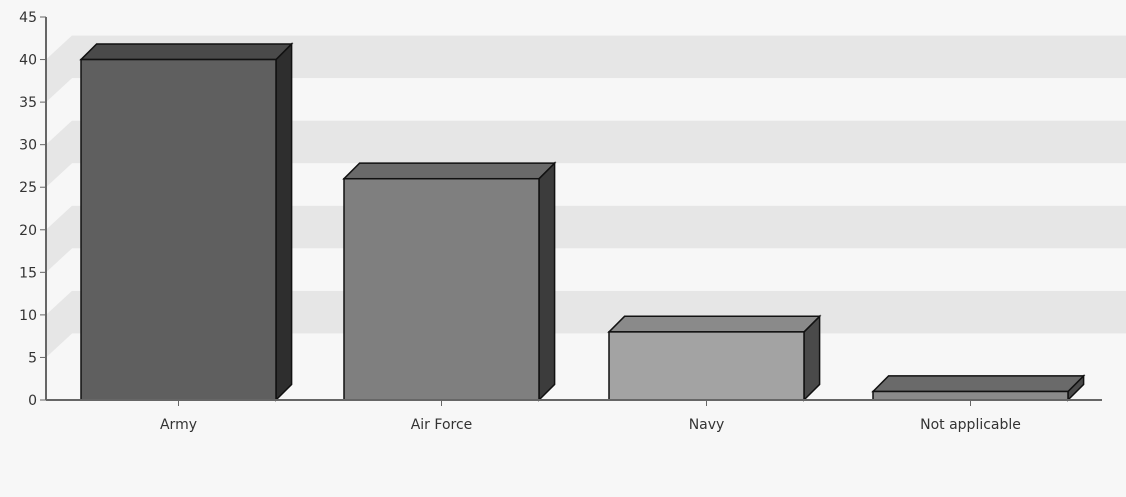  I want to click on x-tick-label: Navy, so click(707, 425).